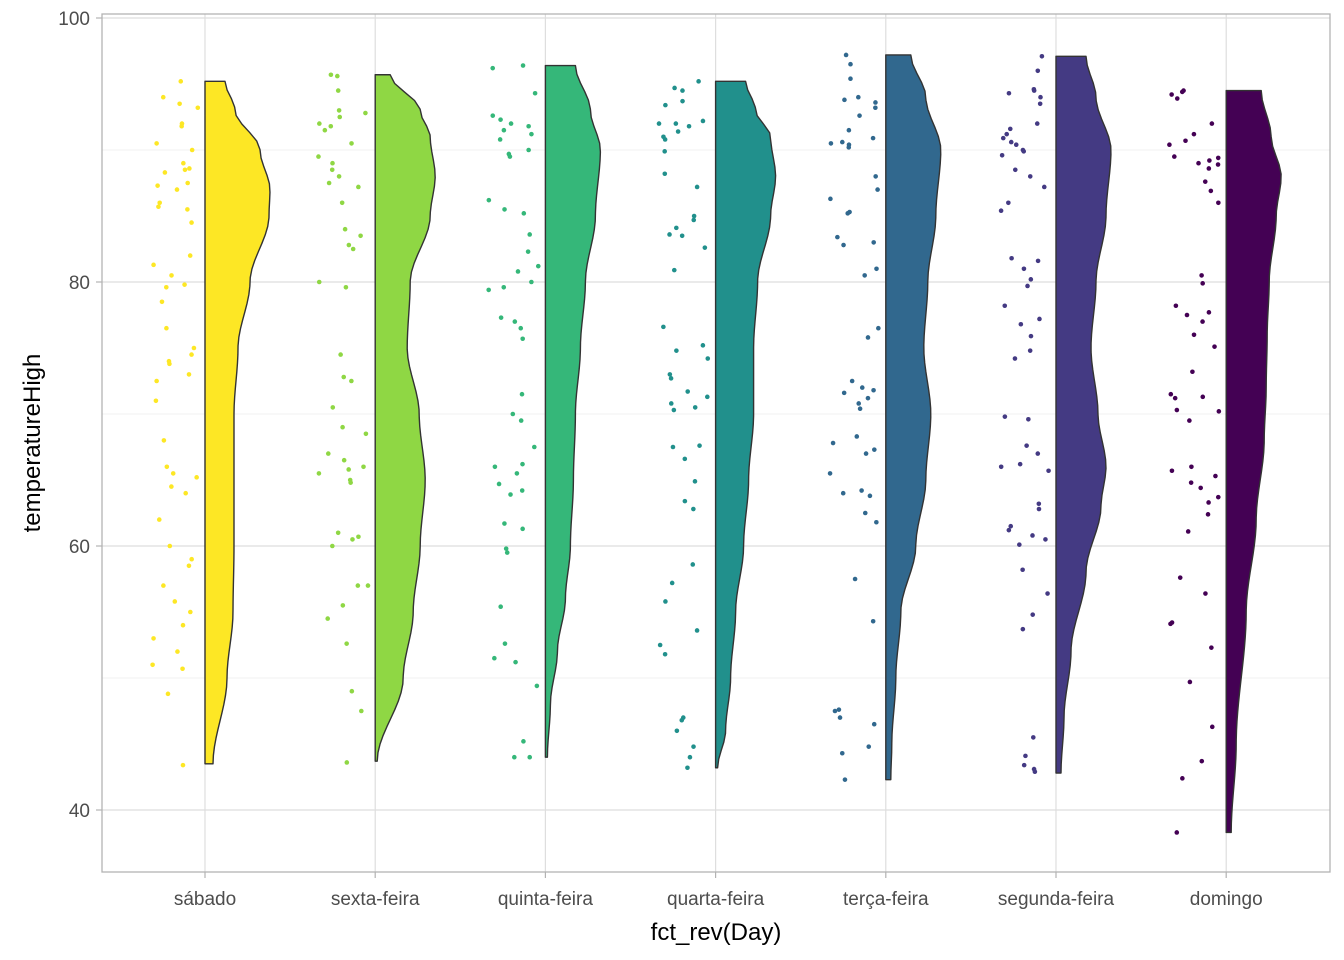 The height and width of the screenshot is (960, 1344). What do you see at coordinates (375, 899) in the screenshot?
I see `x-tick-label: sexta-feira` at bounding box center [375, 899].